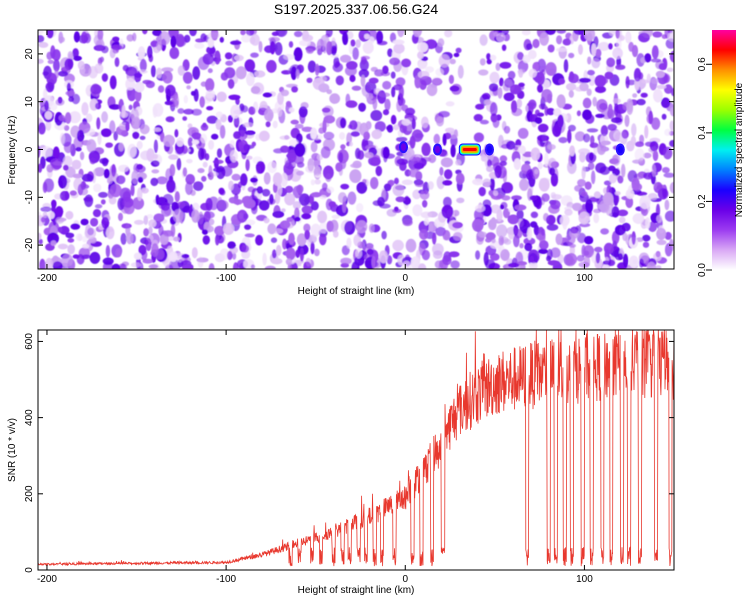 This screenshot has width=750, height=600. What do you see at coordinates (702, 201) in the screenshot?
I see `colorbar-tick-label: 0.2` at bounding box center [702, 201].